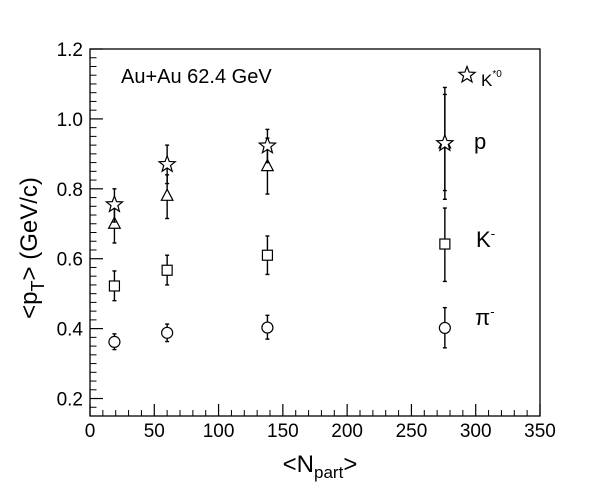  Describe the element at coordinates (279, 328) in the screenshot. I see `series-circle` at that location.